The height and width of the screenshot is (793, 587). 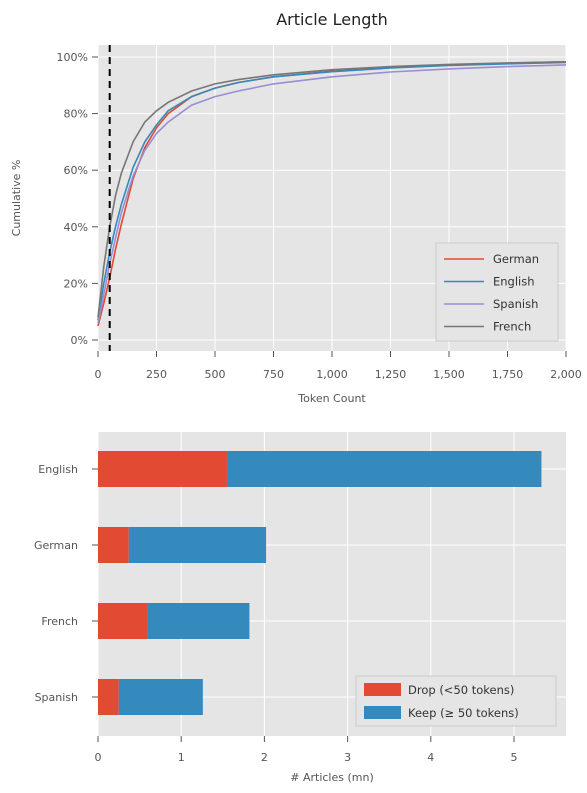 What do you see at coordinates (197, 545) in the screenshot?
I see `bar-german-keep-50-tokens` at bounding box center [197, 545].